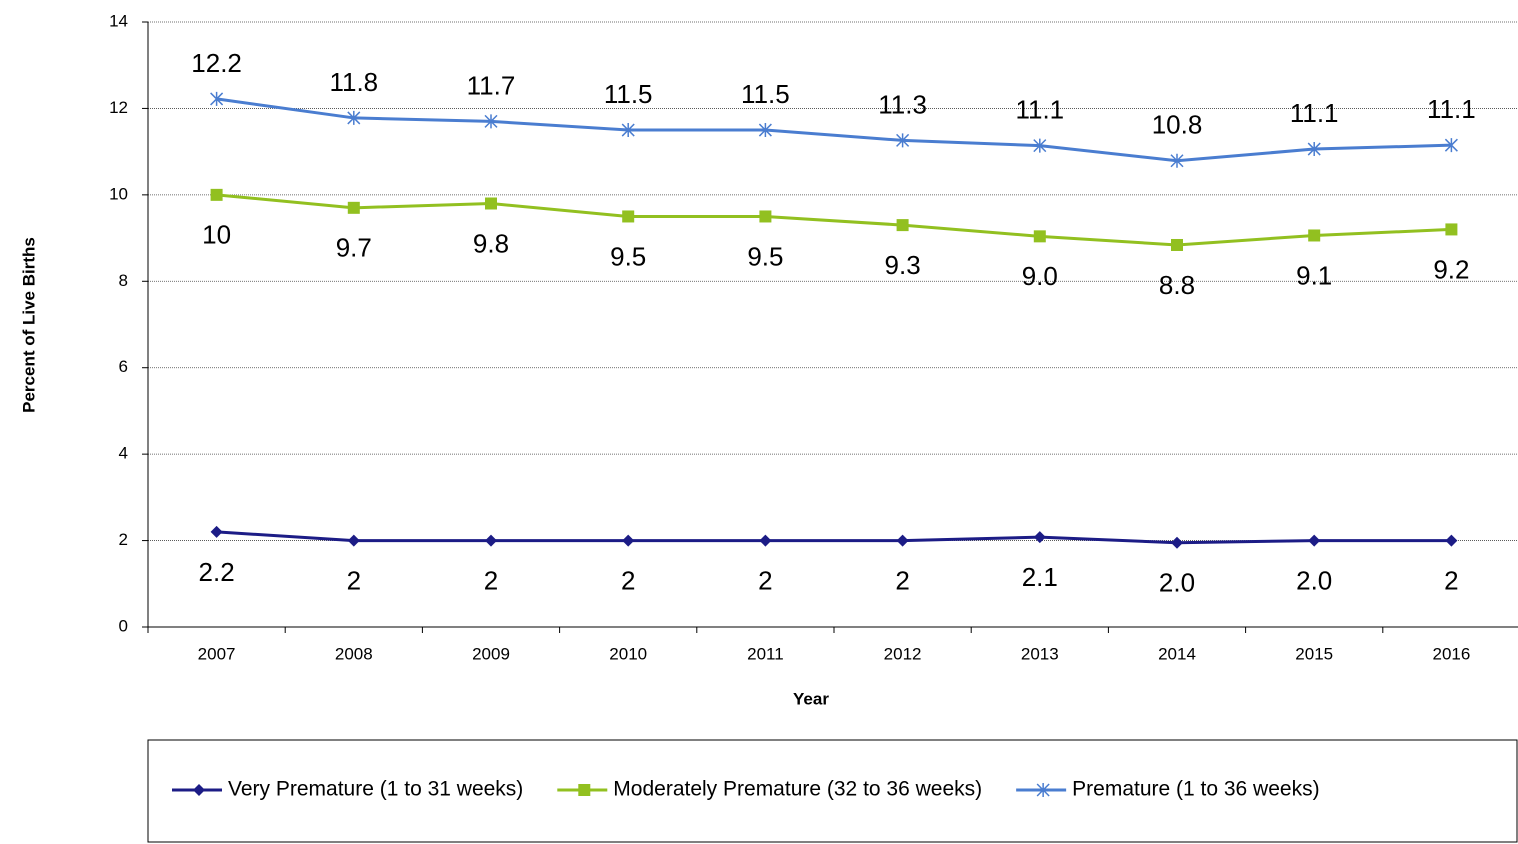 This screenshot has height=844, width=1518. I want to click on y-tick-label: 12, so click(118, 107).